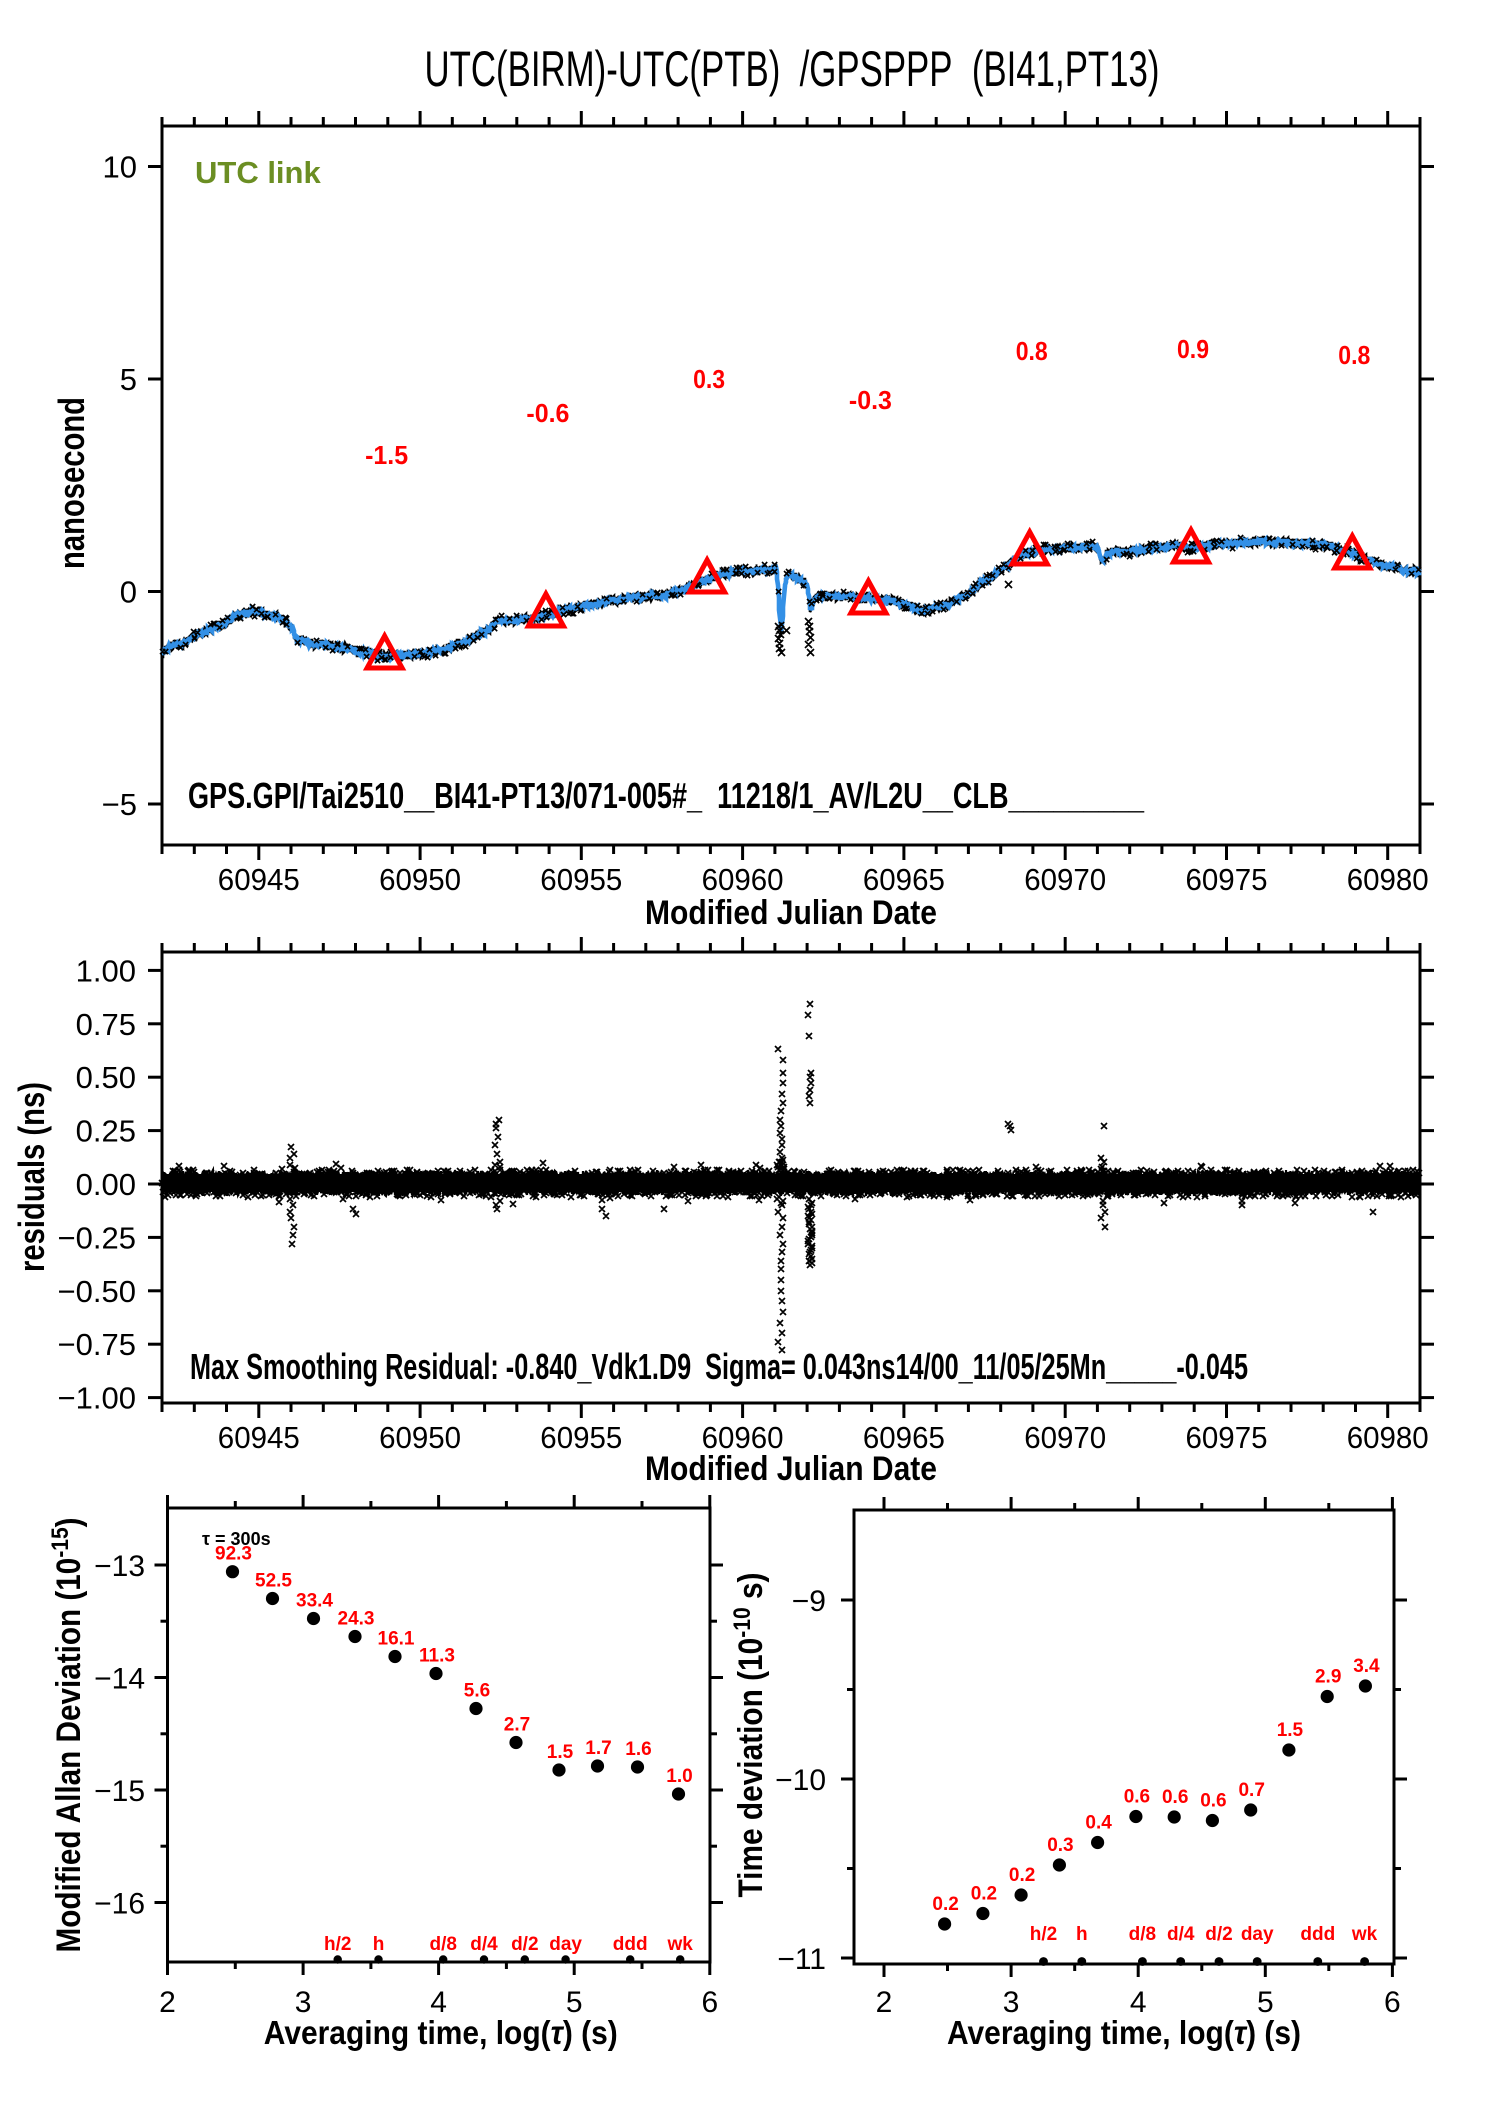 The width and height of the screenshot is (1488, 2105). What do you see at coordinates (128, 592) in the screenshot?
I see `svg-text: 0` at bounding box center [128, 592].